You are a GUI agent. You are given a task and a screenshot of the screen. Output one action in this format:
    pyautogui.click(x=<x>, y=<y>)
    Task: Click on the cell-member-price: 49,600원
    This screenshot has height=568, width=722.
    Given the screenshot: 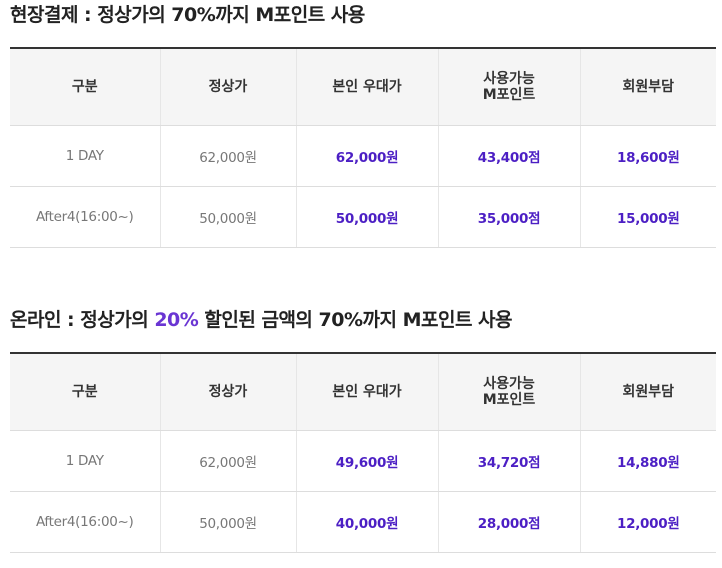 What is the action you would take?
    pyautogui.click(x=366, y=461)
    